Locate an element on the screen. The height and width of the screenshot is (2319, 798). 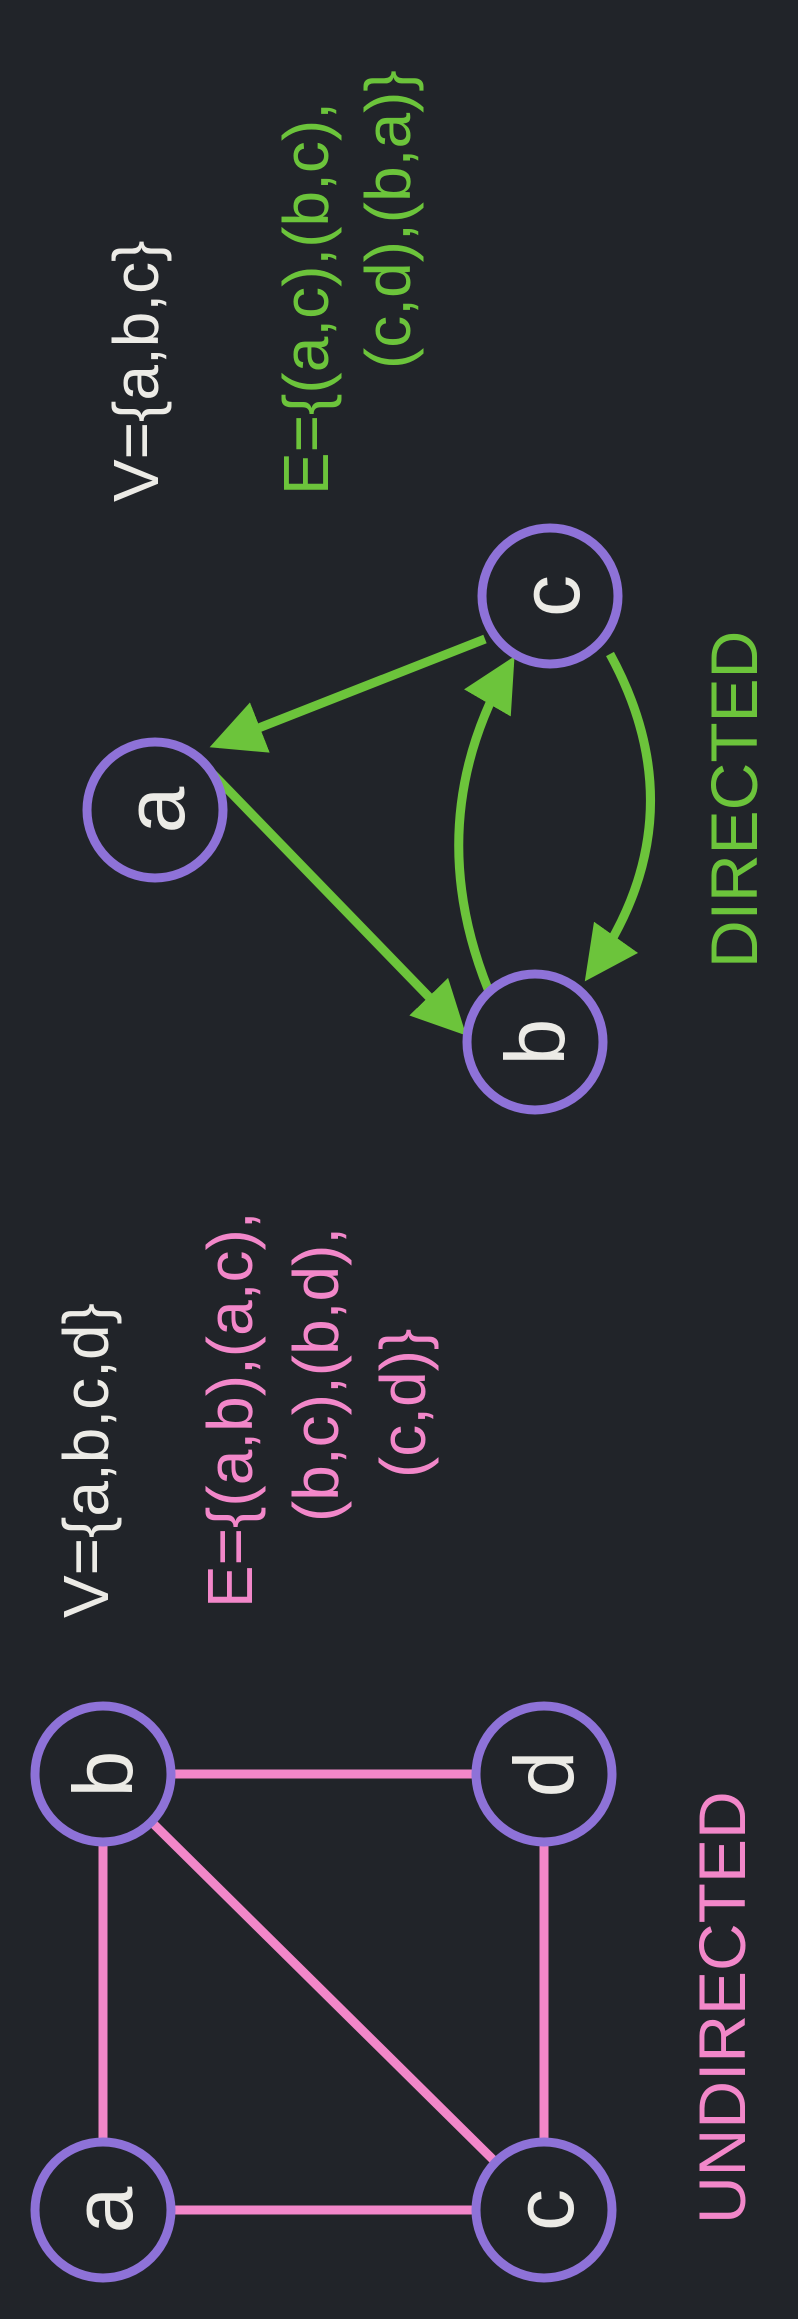
graph-type: DIRECTED is located at coordinates (734, 799).